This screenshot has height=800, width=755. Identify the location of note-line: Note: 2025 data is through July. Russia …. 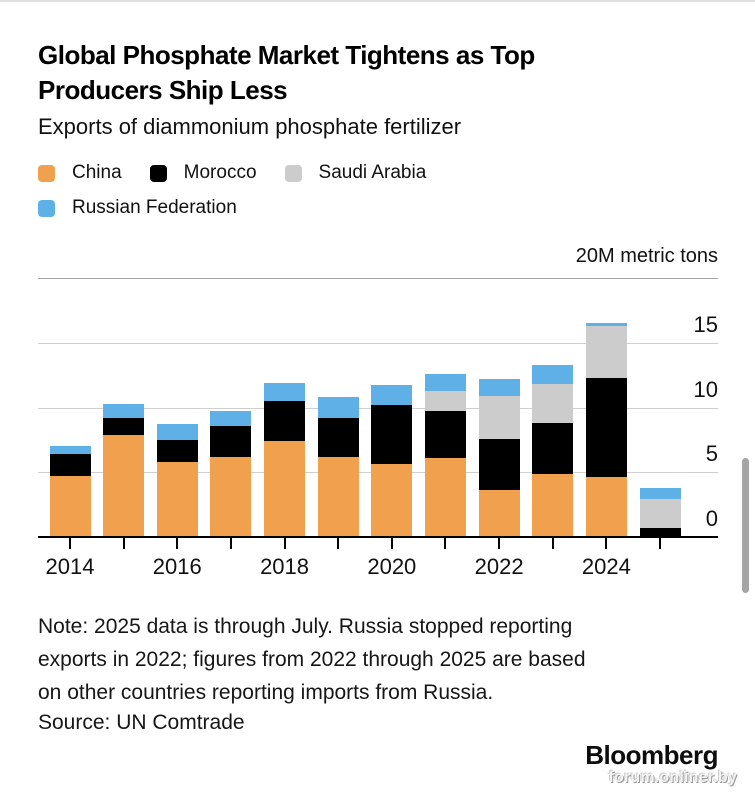
(305, 626).